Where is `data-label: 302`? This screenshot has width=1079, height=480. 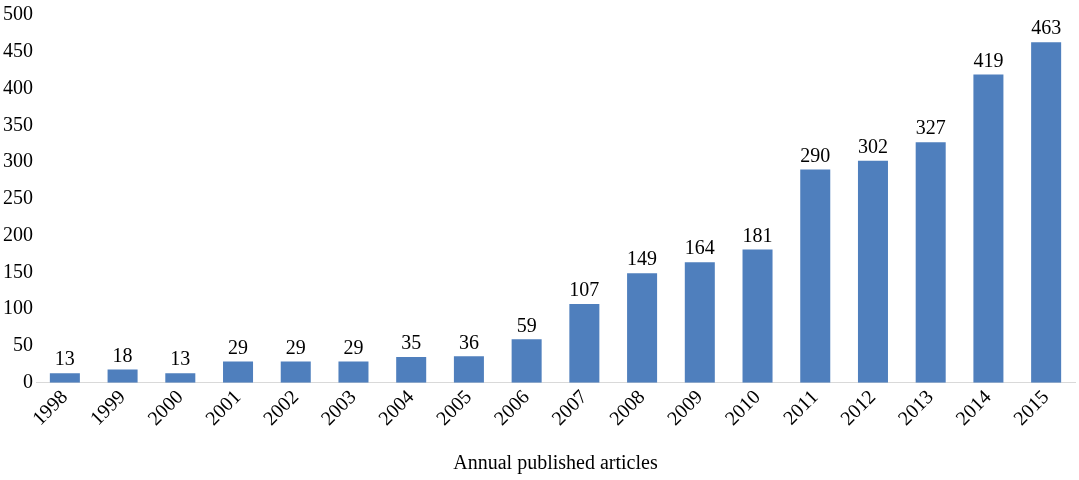 data-label: 302 is located at coordinates (872, 145).